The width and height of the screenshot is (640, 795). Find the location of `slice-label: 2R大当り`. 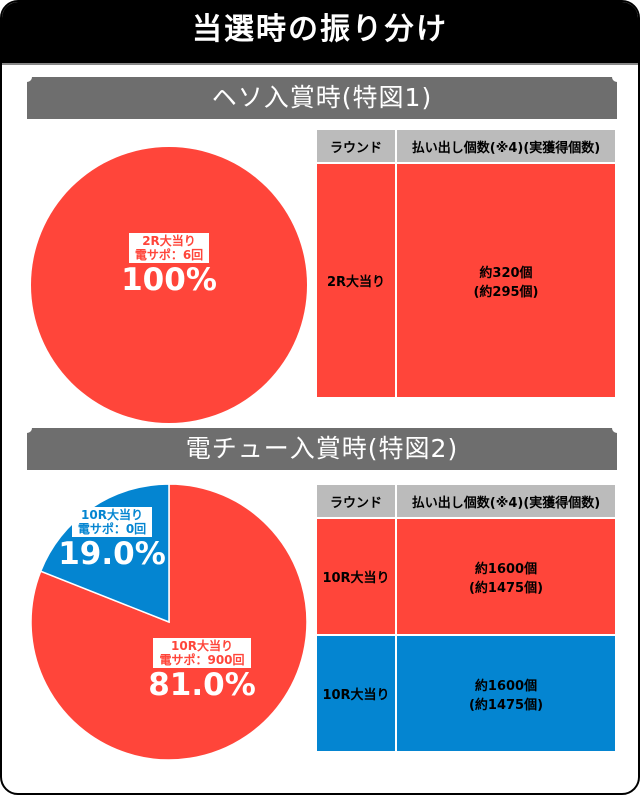

slice-label: 2R大当り is located at coordinates (169, 241).